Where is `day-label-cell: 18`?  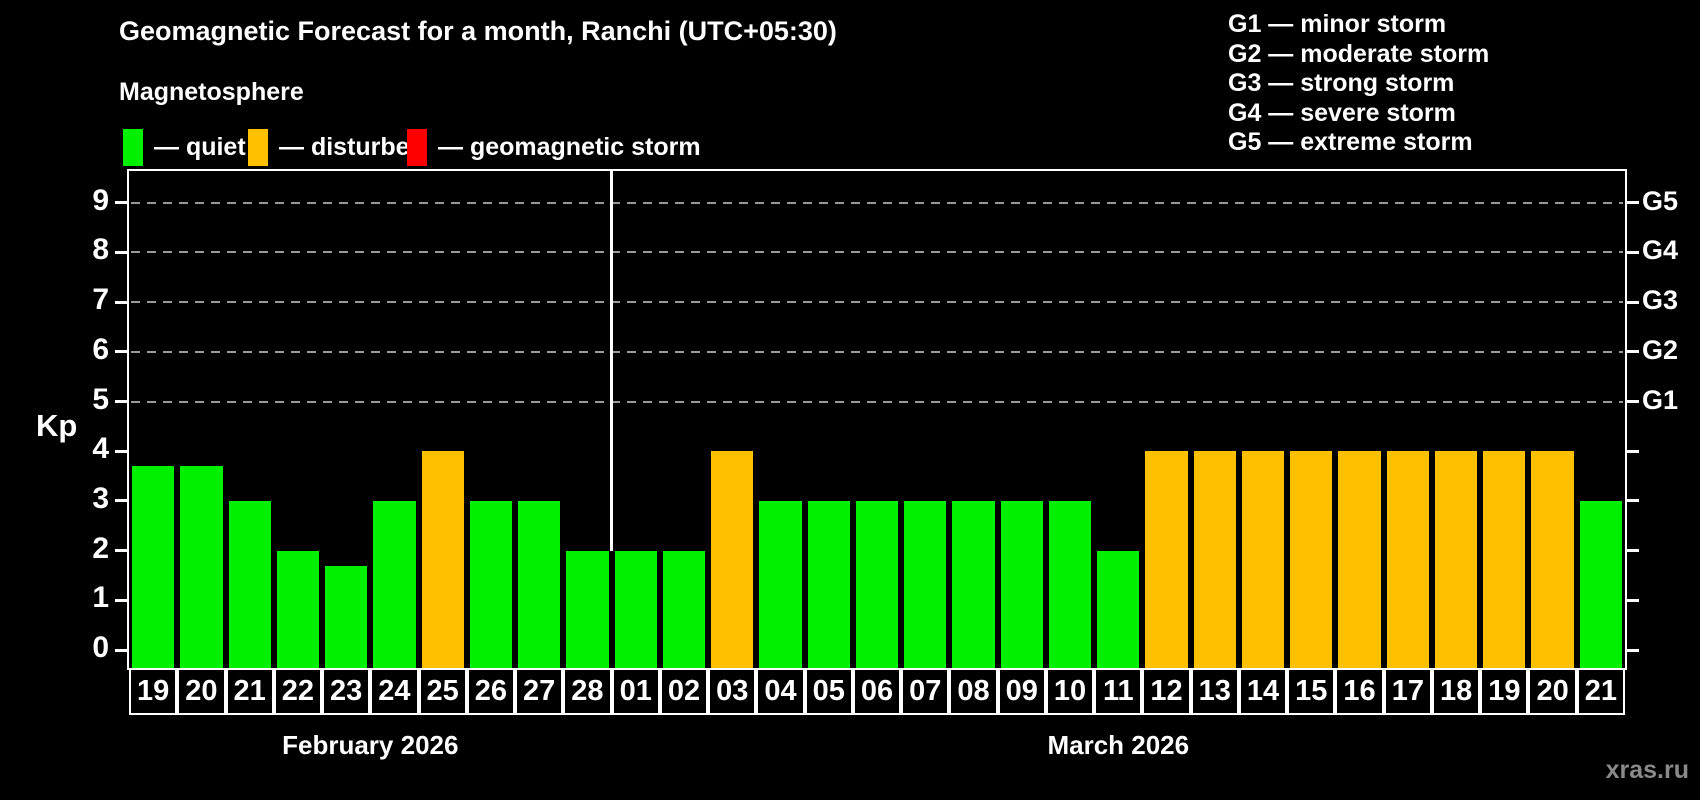 day-label-cell: 18 is located at coordinates (1456, 691).